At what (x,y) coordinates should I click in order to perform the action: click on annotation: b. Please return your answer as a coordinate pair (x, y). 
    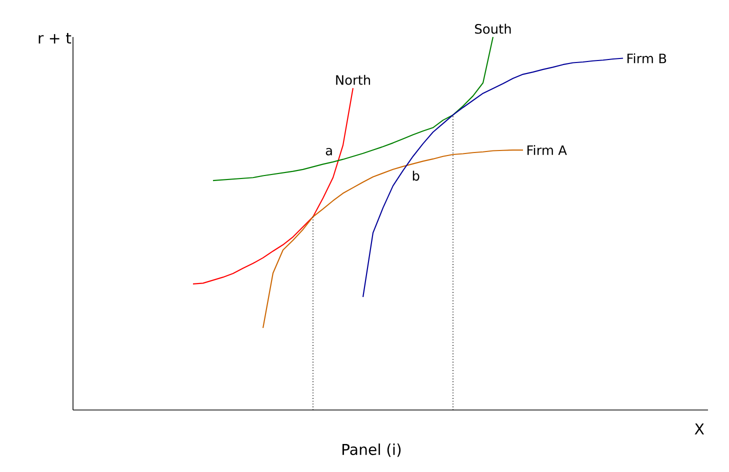
    Looking at the image, I should click on (416, 175).